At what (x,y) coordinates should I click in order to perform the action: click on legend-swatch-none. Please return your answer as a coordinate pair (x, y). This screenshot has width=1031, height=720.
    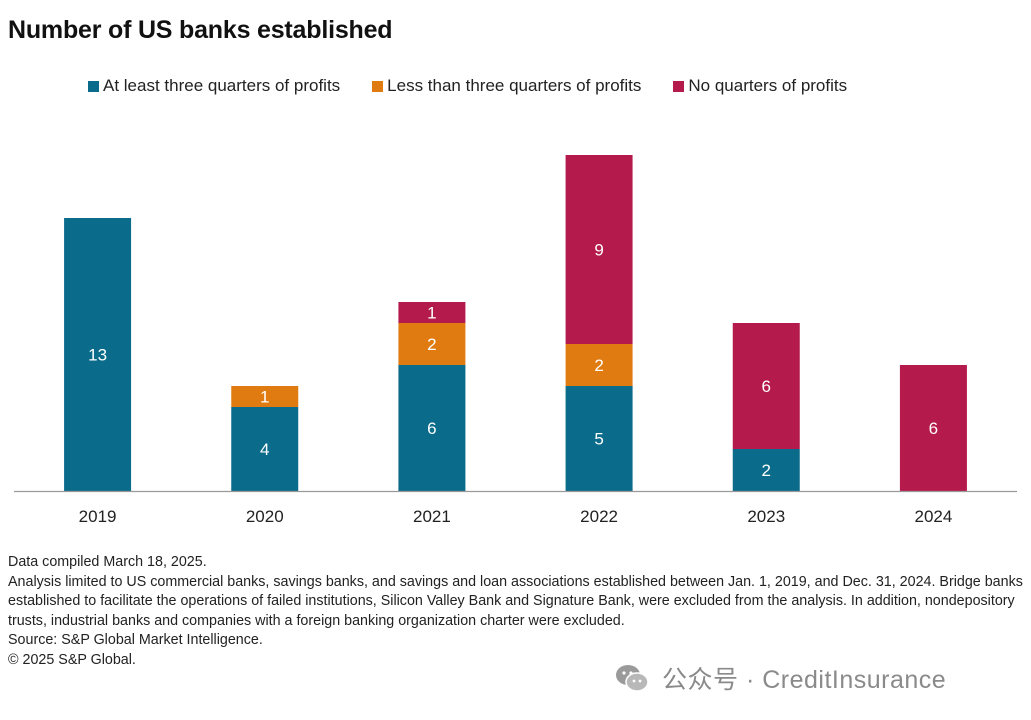
    Looking at the image, I should click on (679, 86).